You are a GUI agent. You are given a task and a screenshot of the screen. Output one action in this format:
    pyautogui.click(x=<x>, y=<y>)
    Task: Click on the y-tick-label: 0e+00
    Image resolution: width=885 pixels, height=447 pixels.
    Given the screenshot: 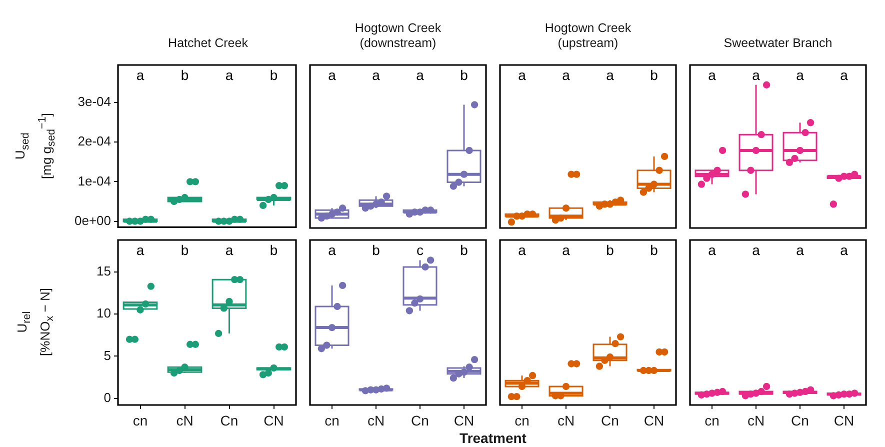 What is the action you would take?
    pyautogui.click(x=92, y=220)
    